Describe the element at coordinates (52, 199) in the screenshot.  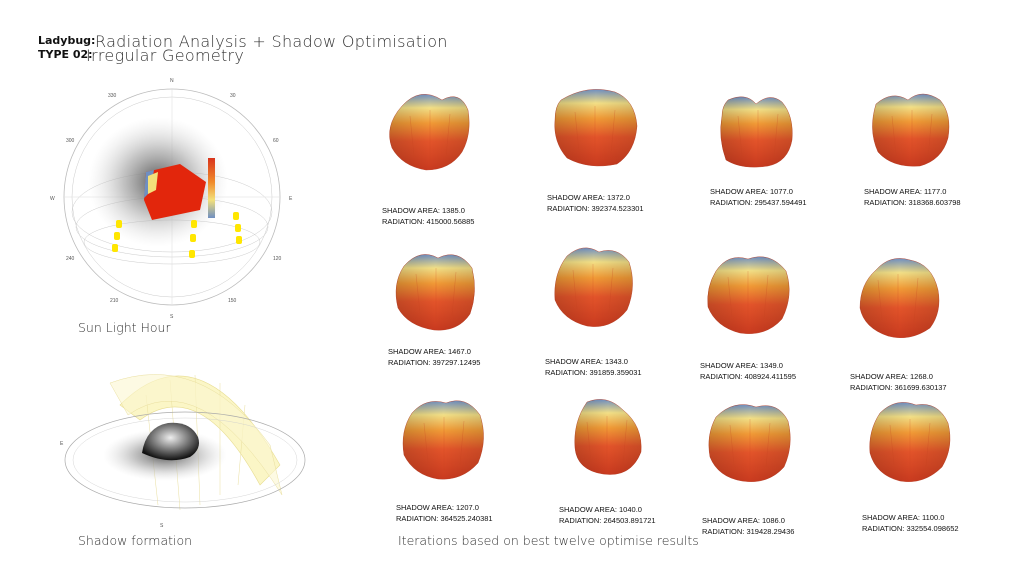
I see `compass-west: W` at that location.